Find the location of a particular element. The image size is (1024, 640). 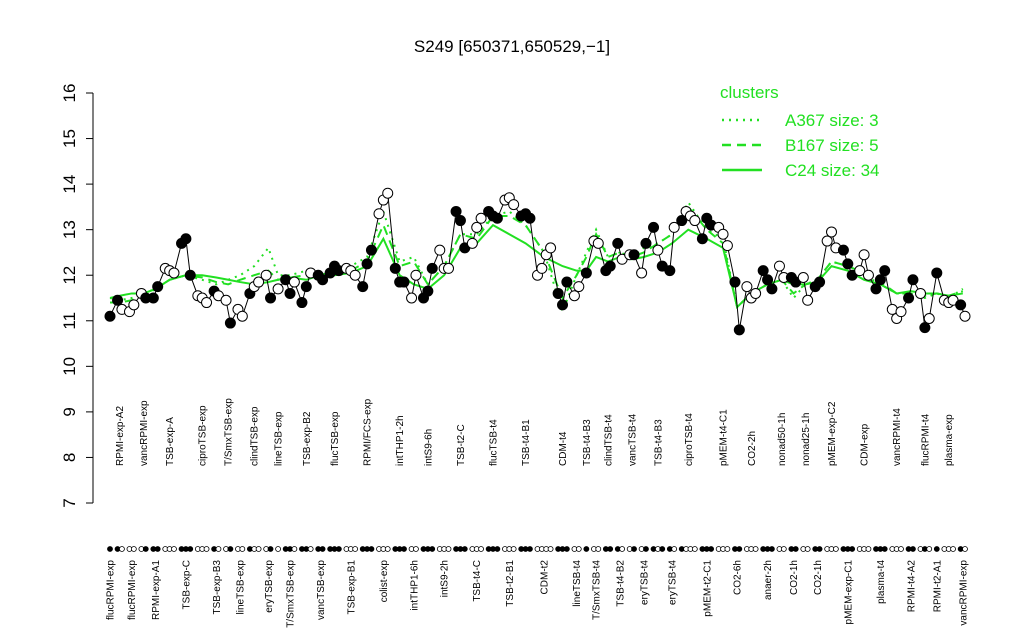

x-group-label: RPMI/FCS-exp is located at coordinates (368, 432).